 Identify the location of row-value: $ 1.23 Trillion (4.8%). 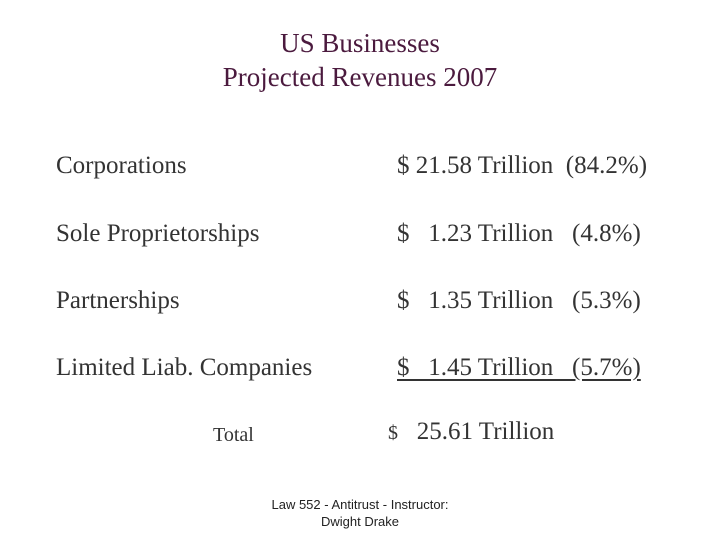
(519, 233).